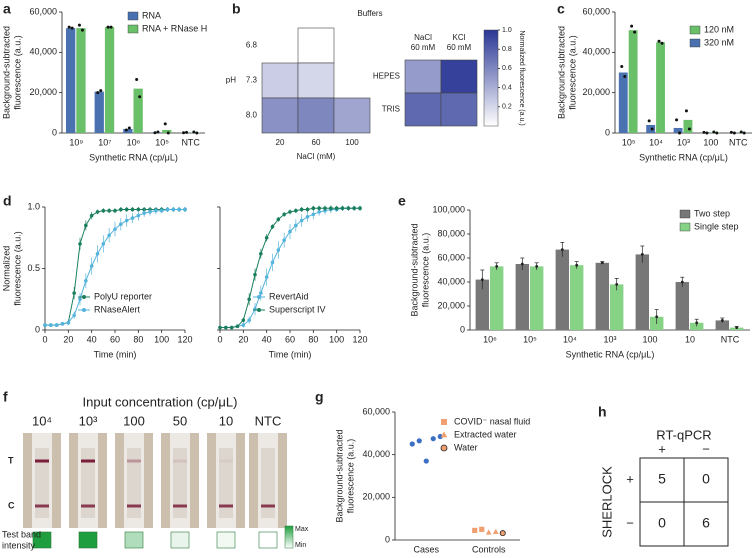 This screenshot has height=558, width=755. What do you see at coordinates (607, 132) in the screenshot?
I see `y-tick-label: 0` at bounding box center [607, 132].